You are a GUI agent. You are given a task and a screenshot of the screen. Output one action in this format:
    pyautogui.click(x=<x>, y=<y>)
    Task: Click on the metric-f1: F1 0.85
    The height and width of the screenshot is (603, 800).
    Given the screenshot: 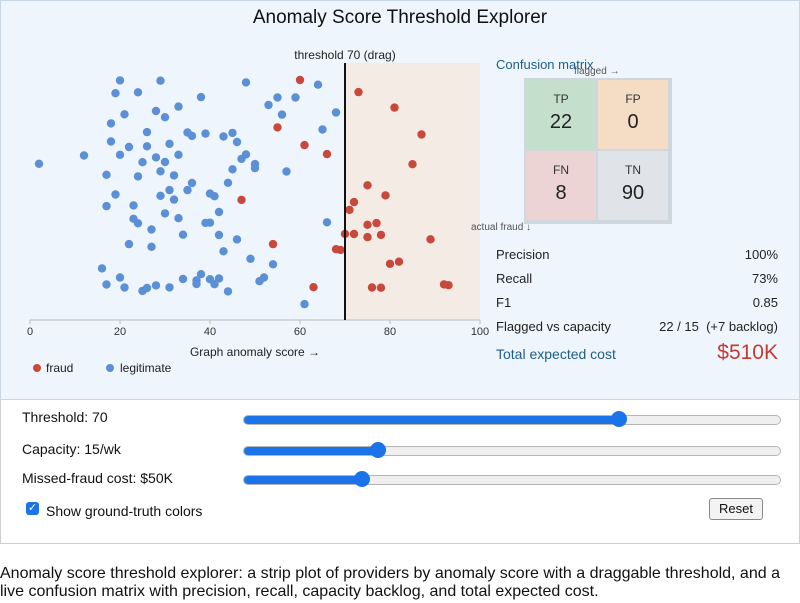 What is the action you would take?
    pyautogui.click(x=637, y=302)
    